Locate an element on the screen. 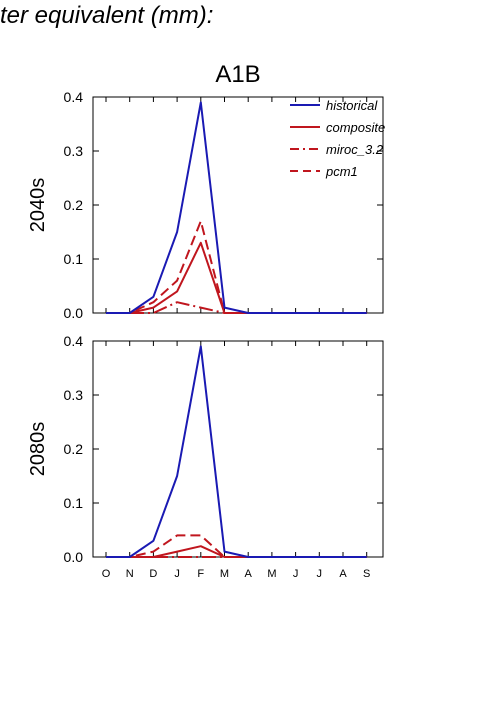 Image resolution: width=501 pixels, height=709 pixels. legend-label: pcm1 is located at coordinates (341, 171).